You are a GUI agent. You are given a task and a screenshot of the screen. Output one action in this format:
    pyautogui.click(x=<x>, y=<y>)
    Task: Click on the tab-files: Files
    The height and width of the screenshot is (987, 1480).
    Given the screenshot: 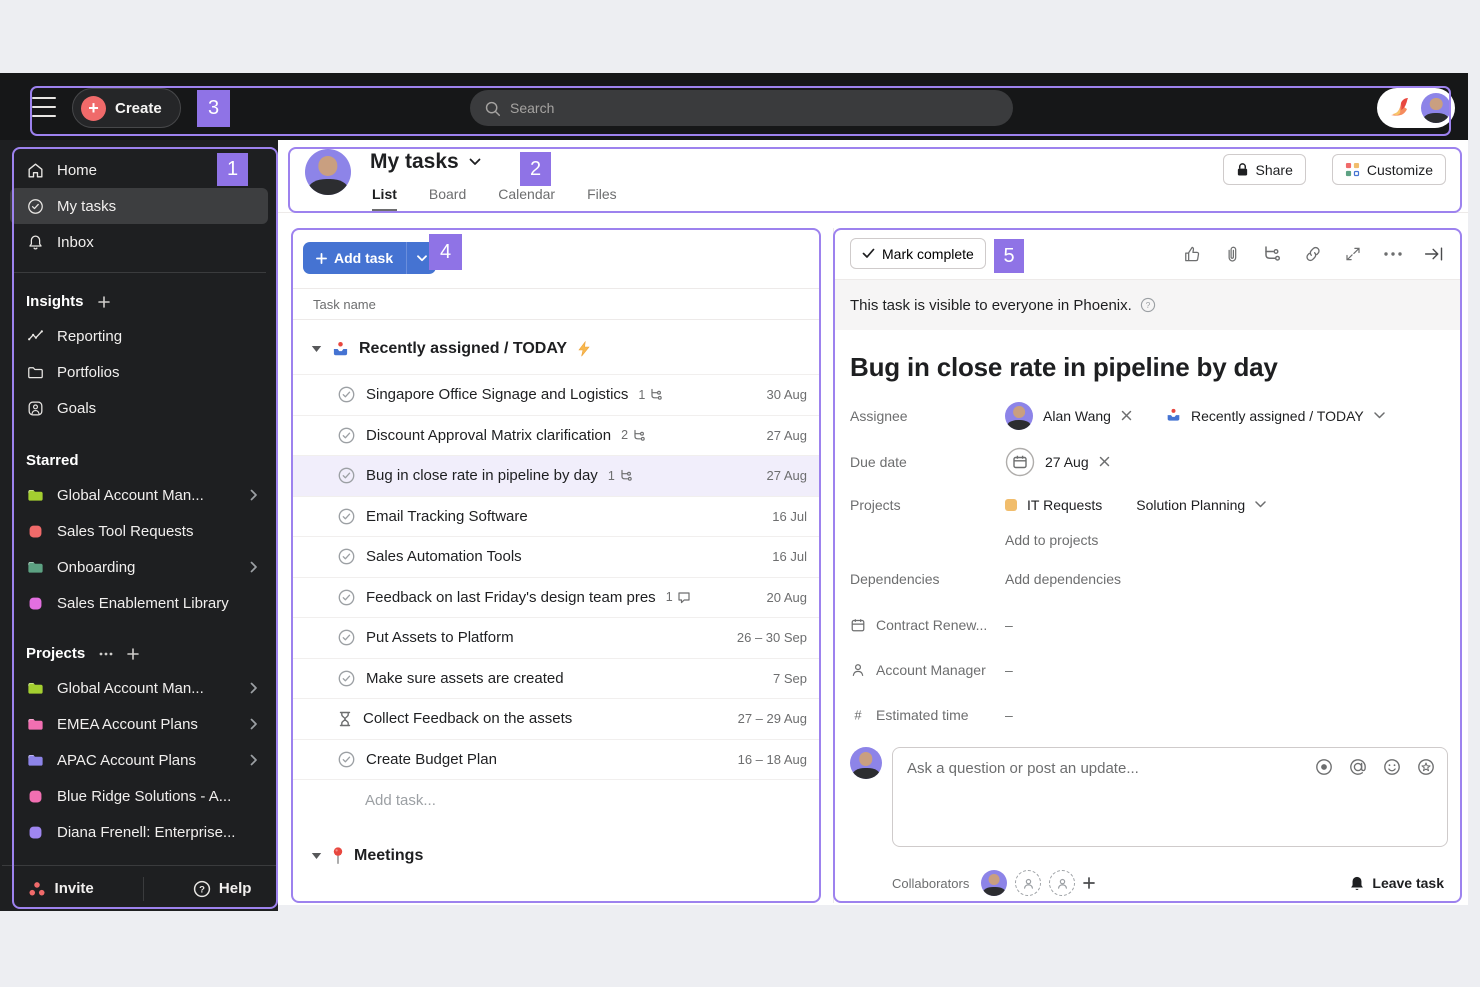 What is the action you would take?
    pyautogui.click(x=602, y=194)
    